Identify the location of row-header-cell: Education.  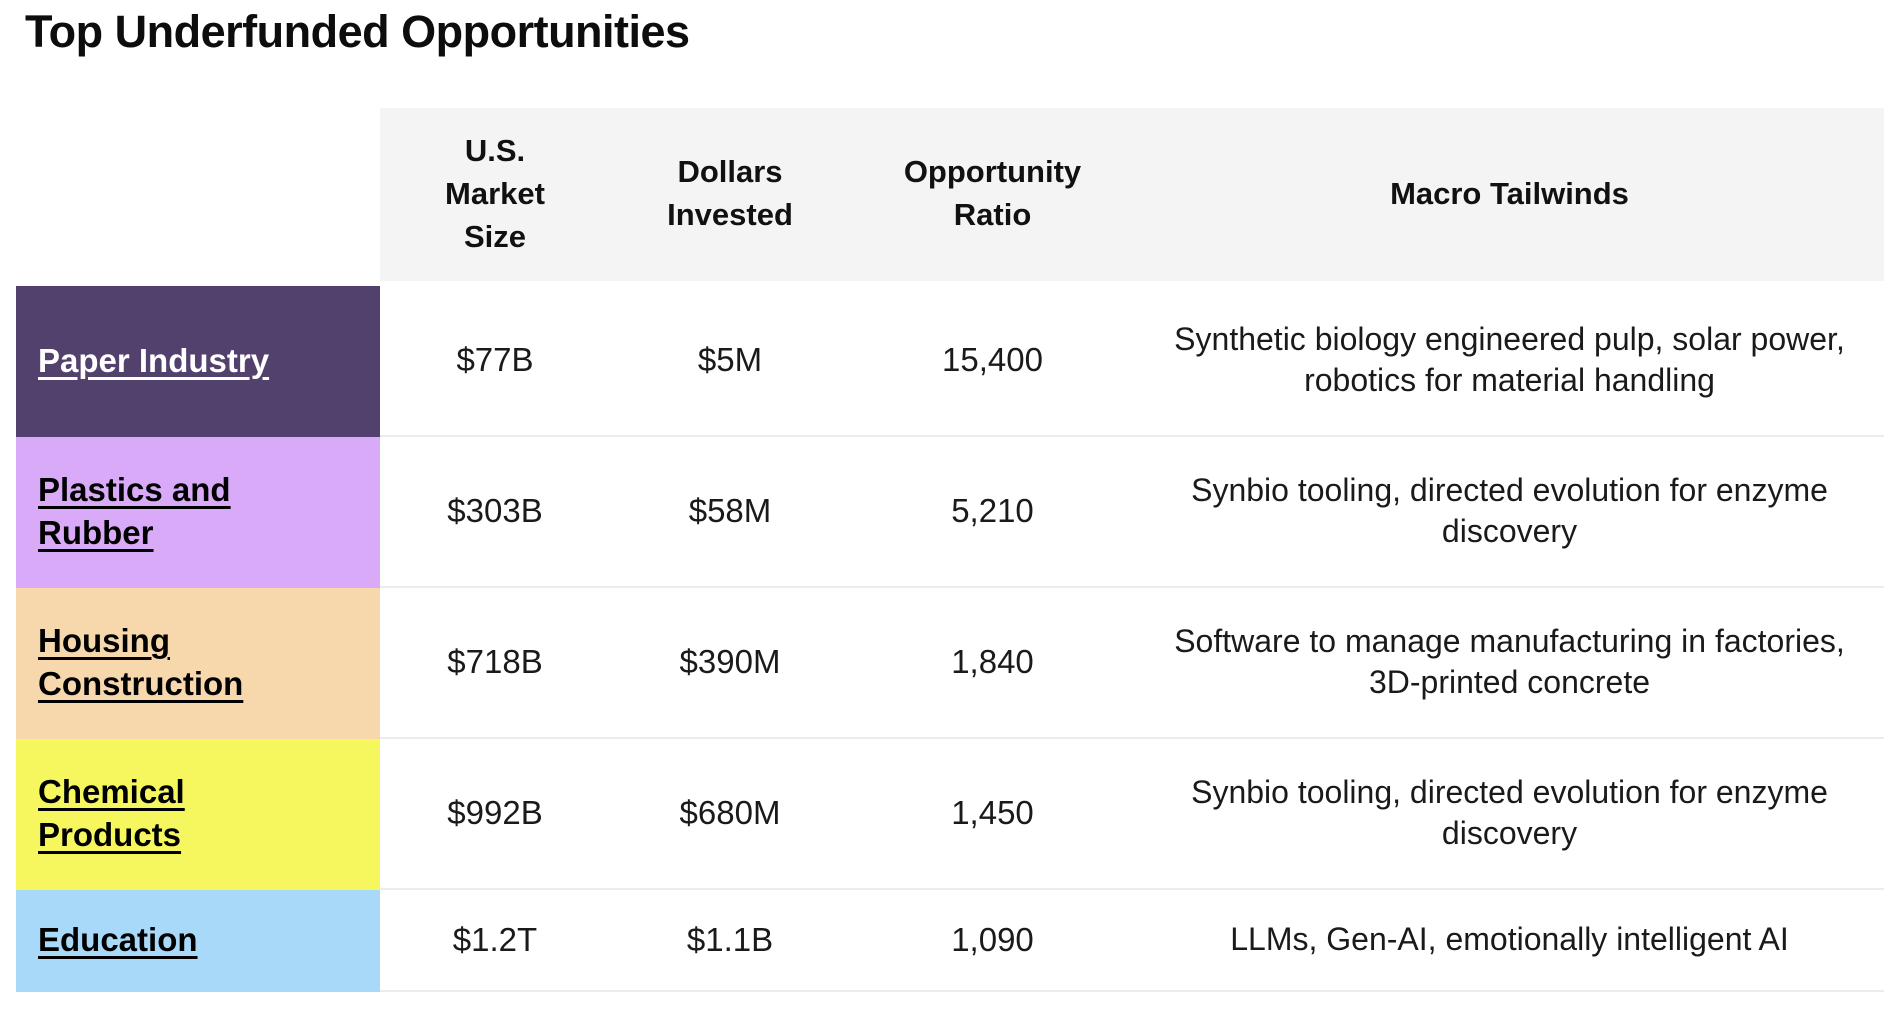
(198, 940).